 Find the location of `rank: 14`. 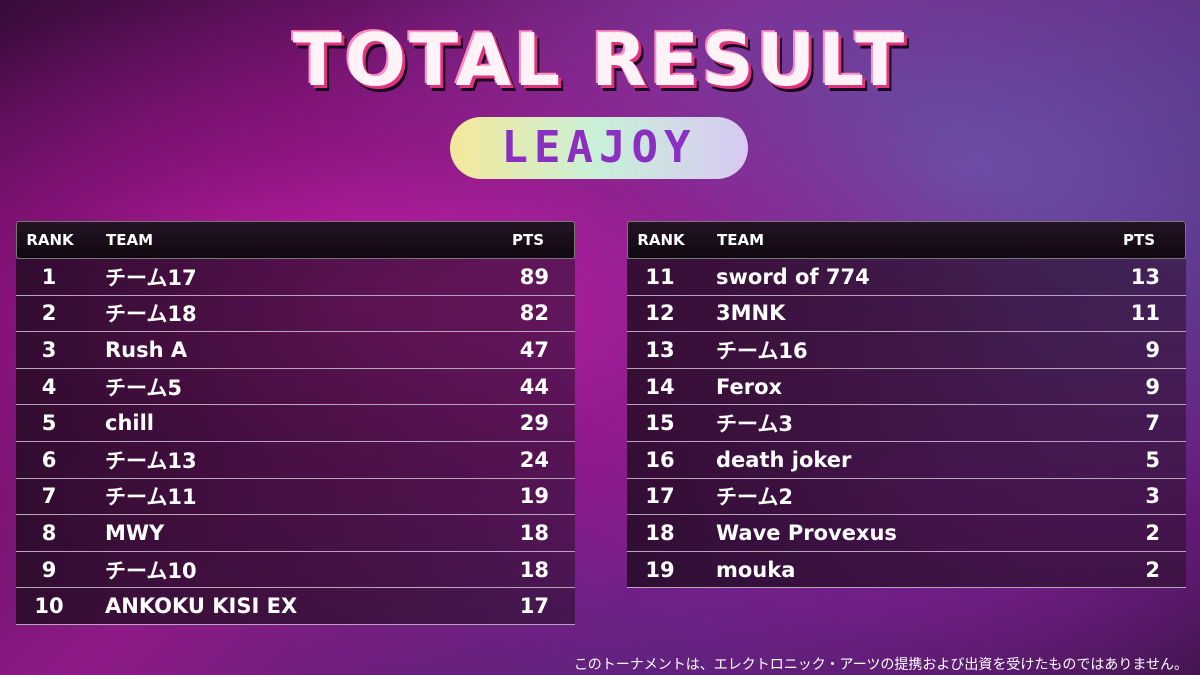

rank: 14 is located at coordinates (660, 386).